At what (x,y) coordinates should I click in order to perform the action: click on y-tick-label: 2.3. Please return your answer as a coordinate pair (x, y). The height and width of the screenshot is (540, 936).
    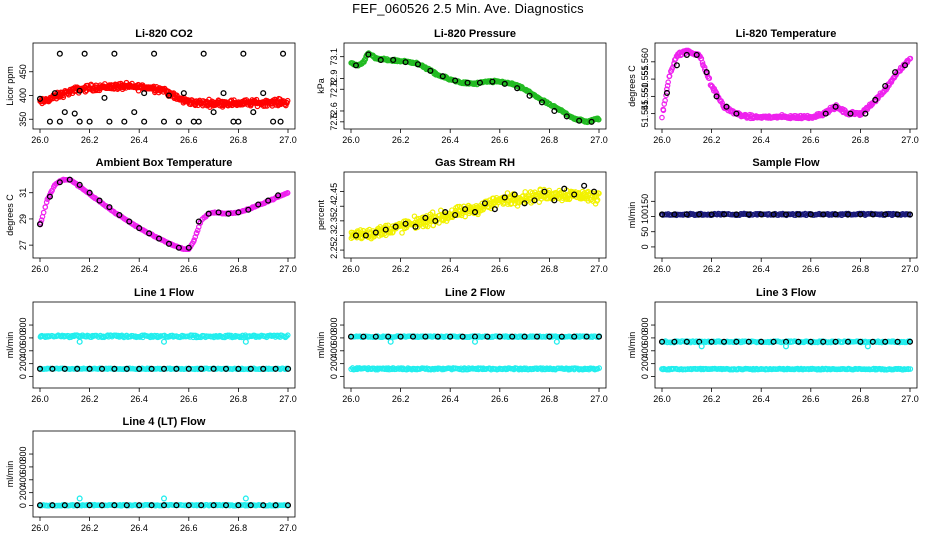
    Looking at the image, I should click on (334, 235).